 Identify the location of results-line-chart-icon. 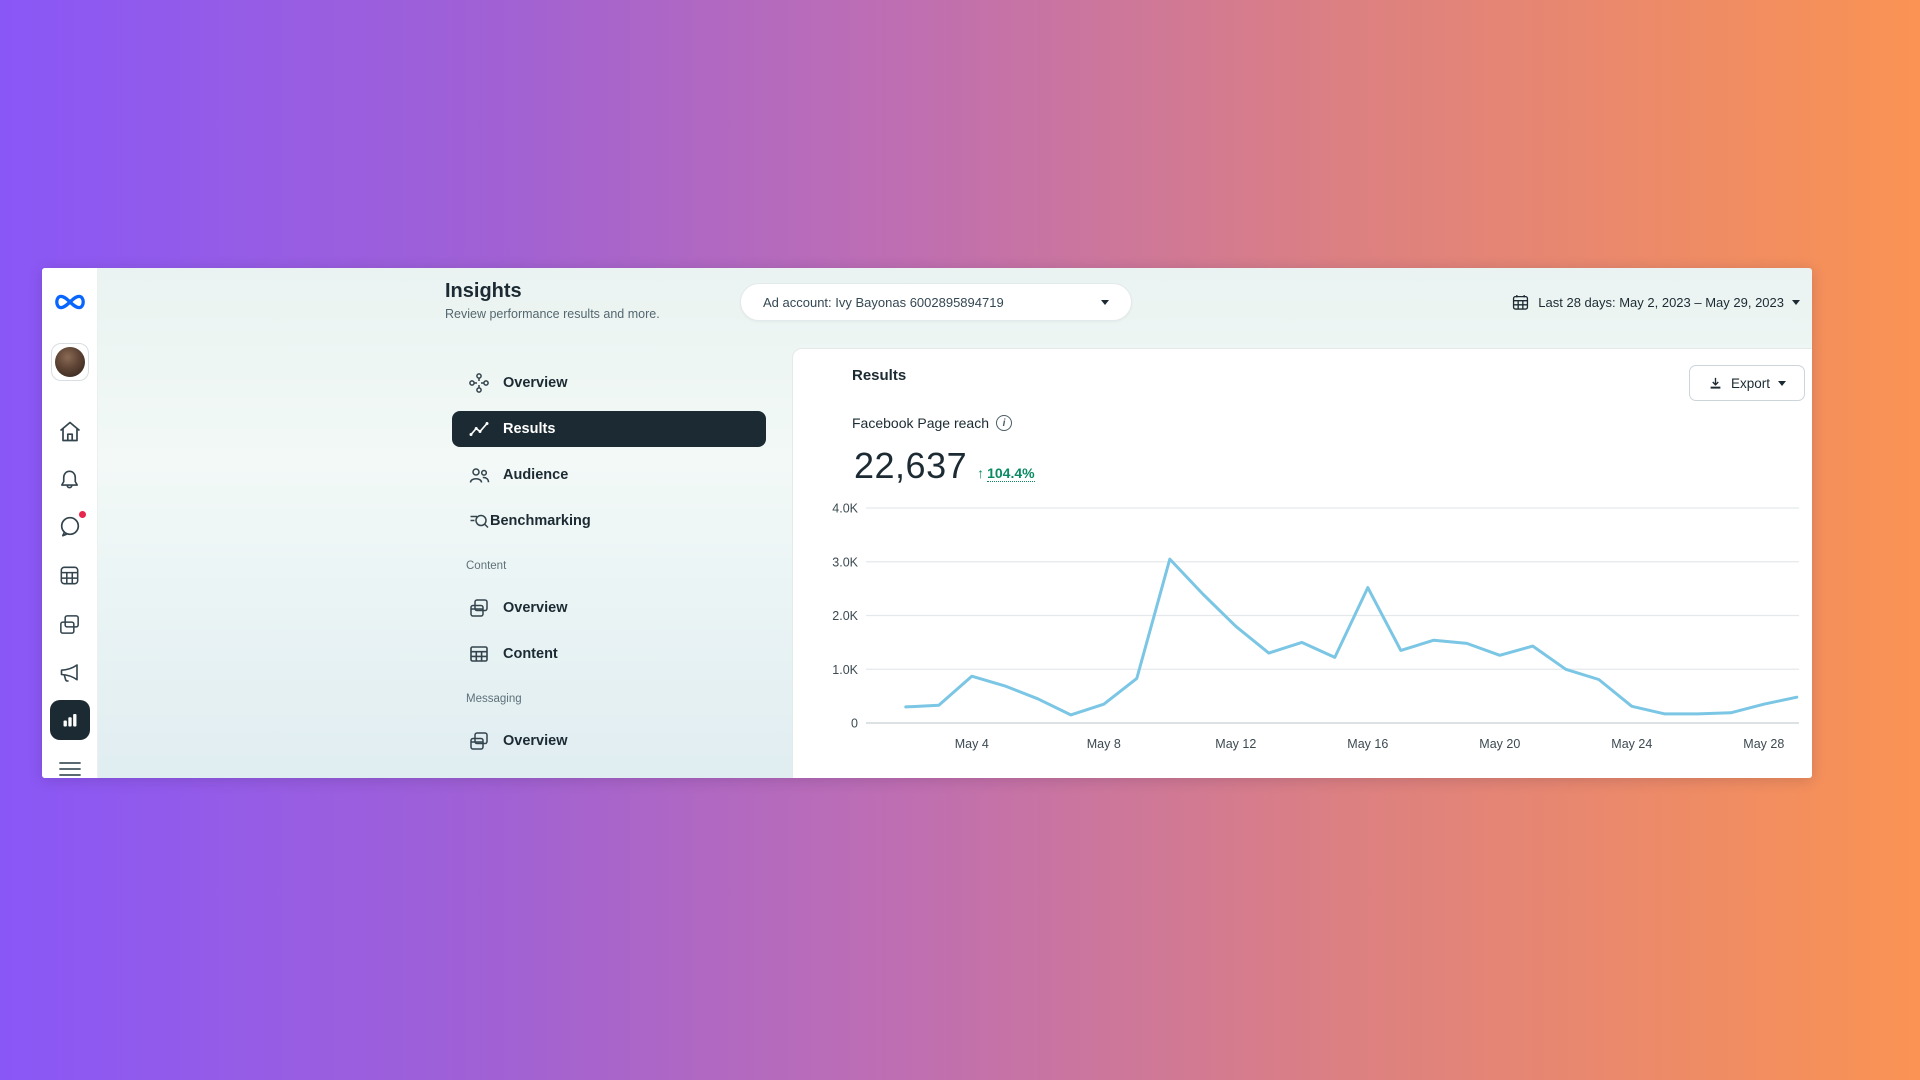
(479, 429).